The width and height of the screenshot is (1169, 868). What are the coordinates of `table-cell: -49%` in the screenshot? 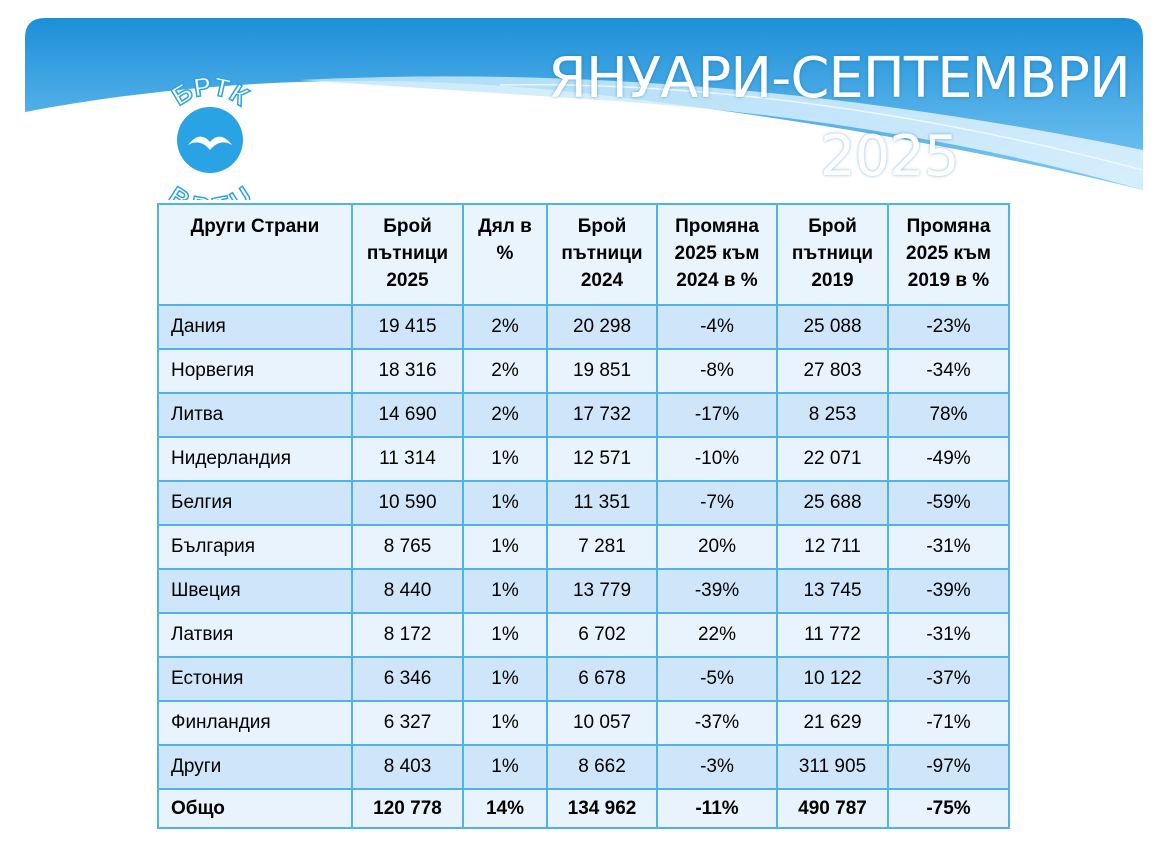 It's located at (948, 459).